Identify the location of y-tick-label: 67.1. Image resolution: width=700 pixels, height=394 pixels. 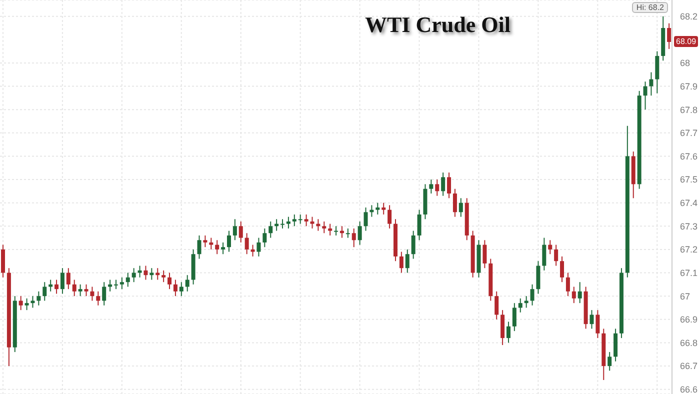
(689, 273).